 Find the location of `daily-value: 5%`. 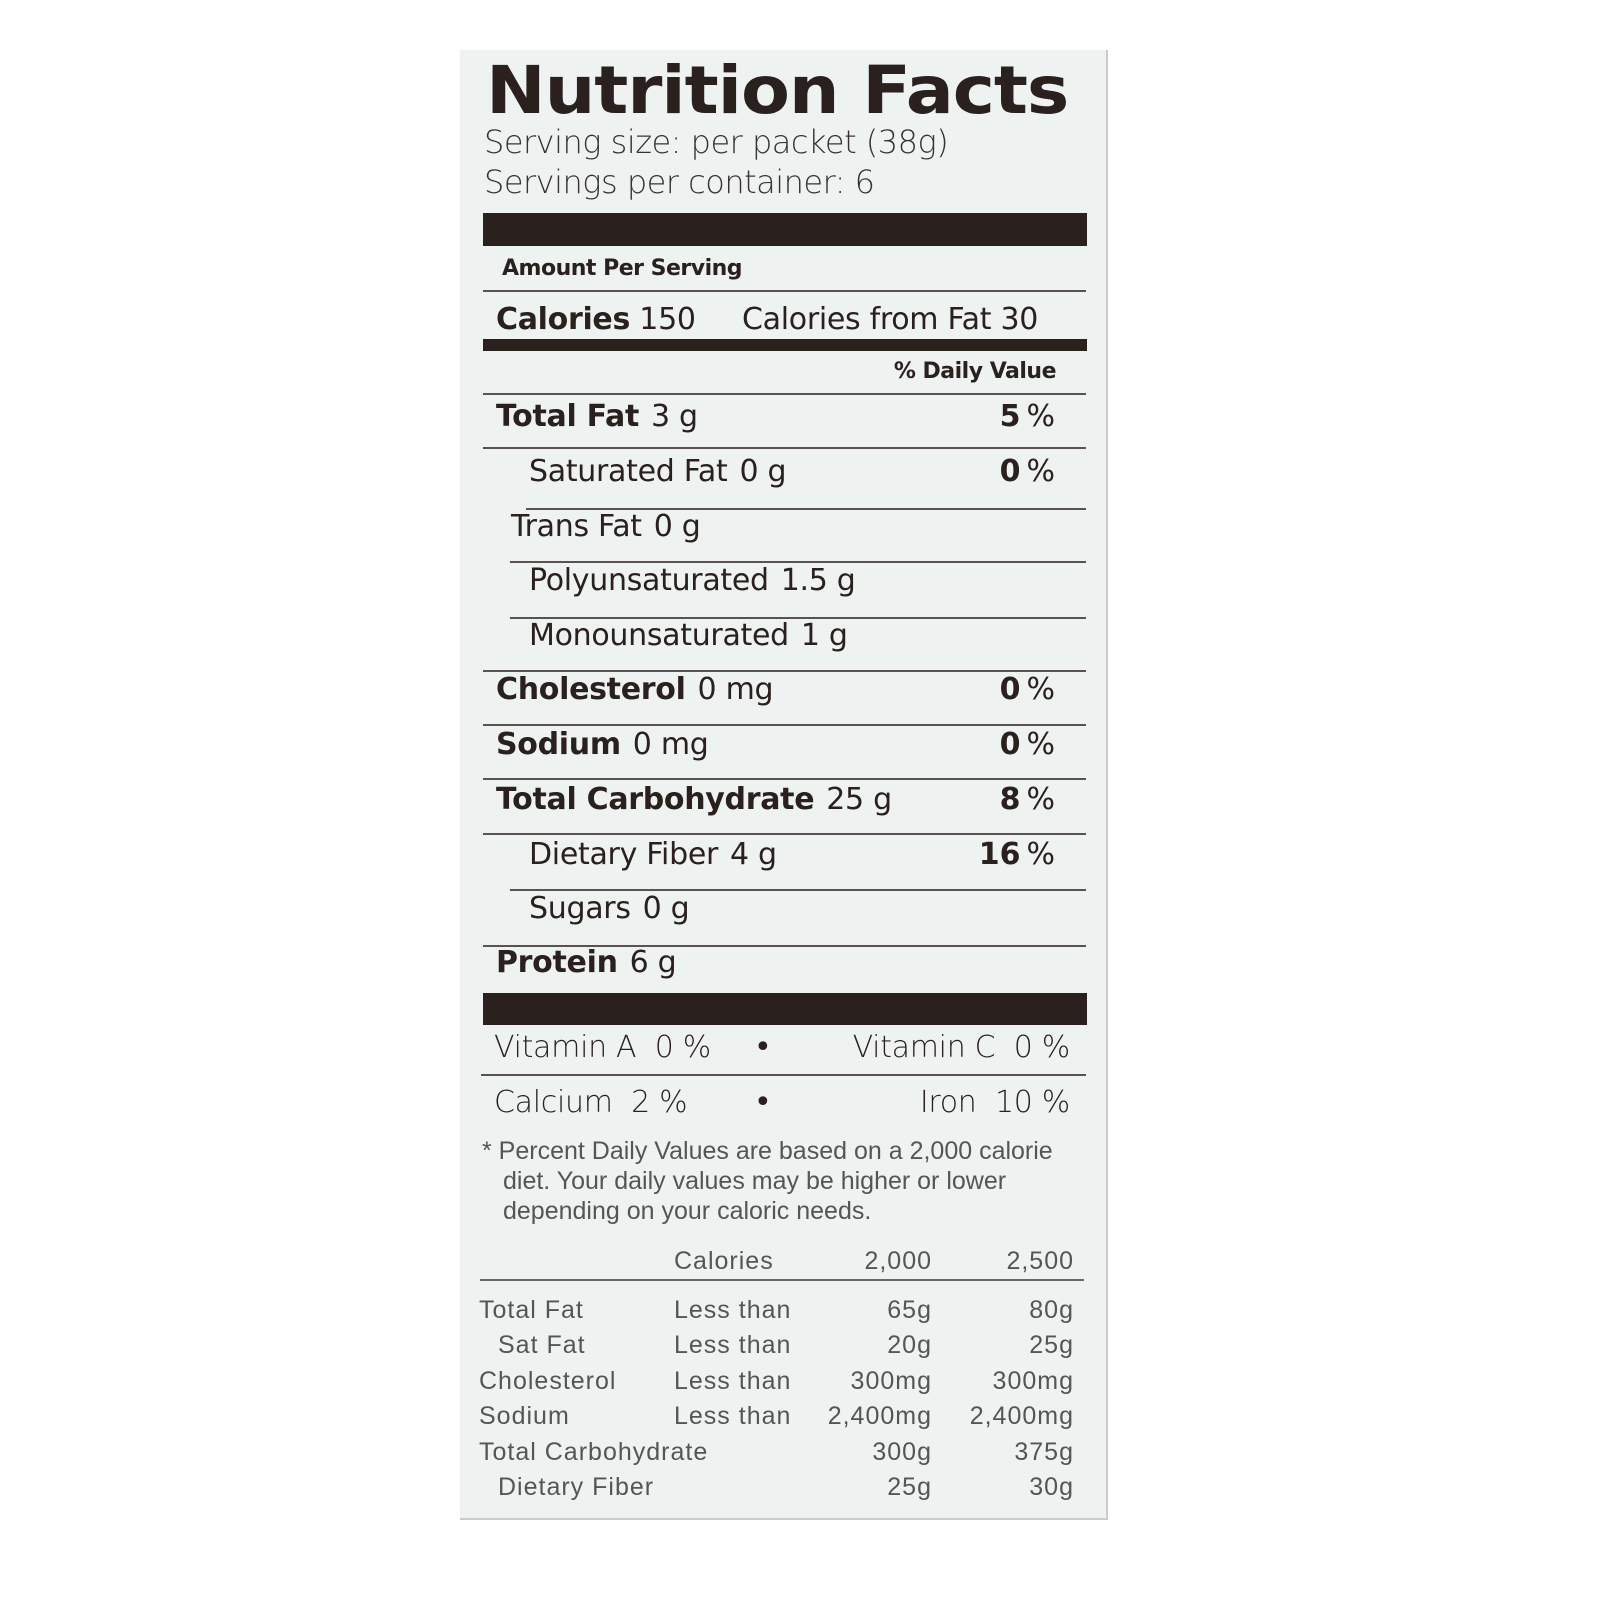

daily-value: 5% is located at coordinates (1027, 417).